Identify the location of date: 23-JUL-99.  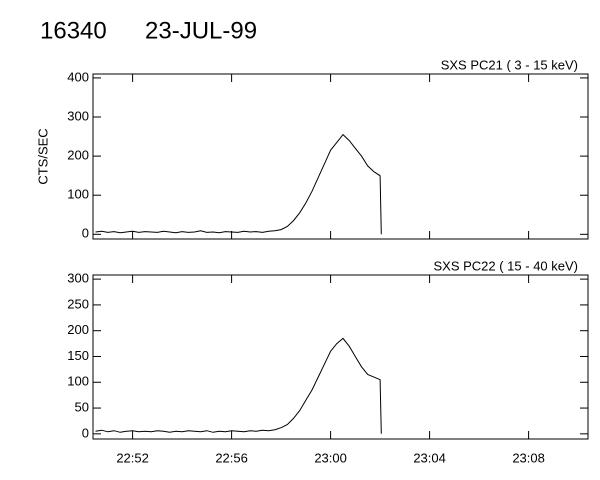
(201, 30).